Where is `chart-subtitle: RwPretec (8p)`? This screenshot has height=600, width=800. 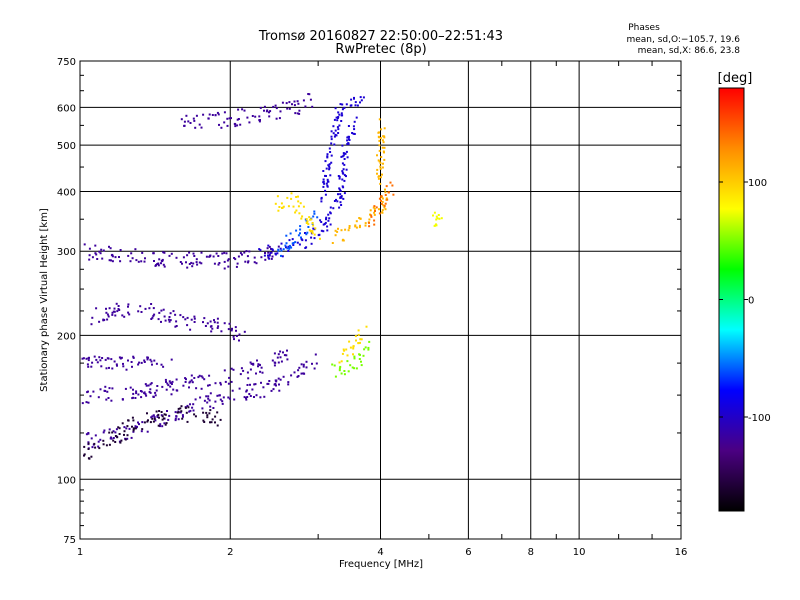
chart-subtitle: RwPretec (8p) is located at coordinates (380, 49).